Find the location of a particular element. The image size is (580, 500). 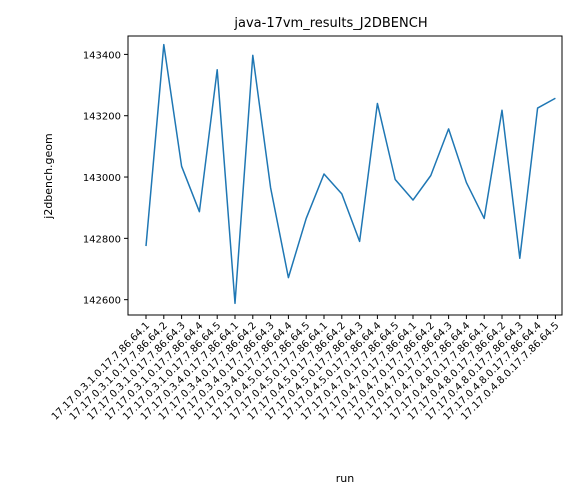

y-axis-label: j2dbench.geom is located at coordinates (48, 176).